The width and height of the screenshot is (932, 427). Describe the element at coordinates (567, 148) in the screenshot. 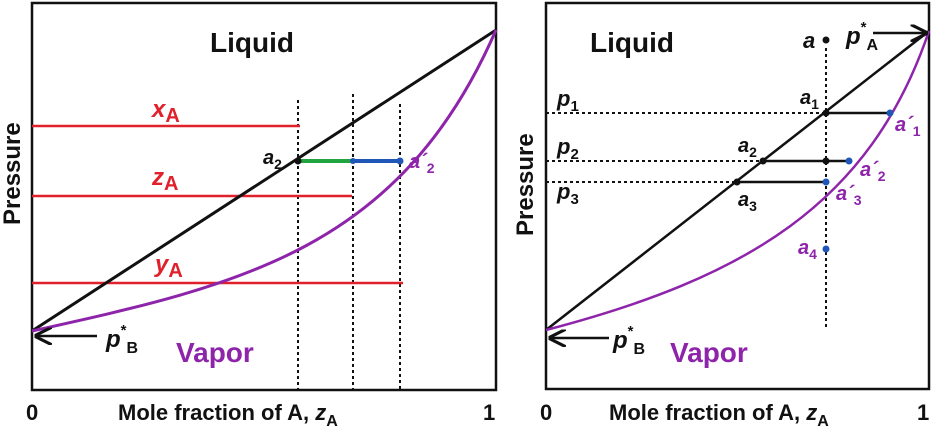

I see `right-p2-label: p2` at that location.